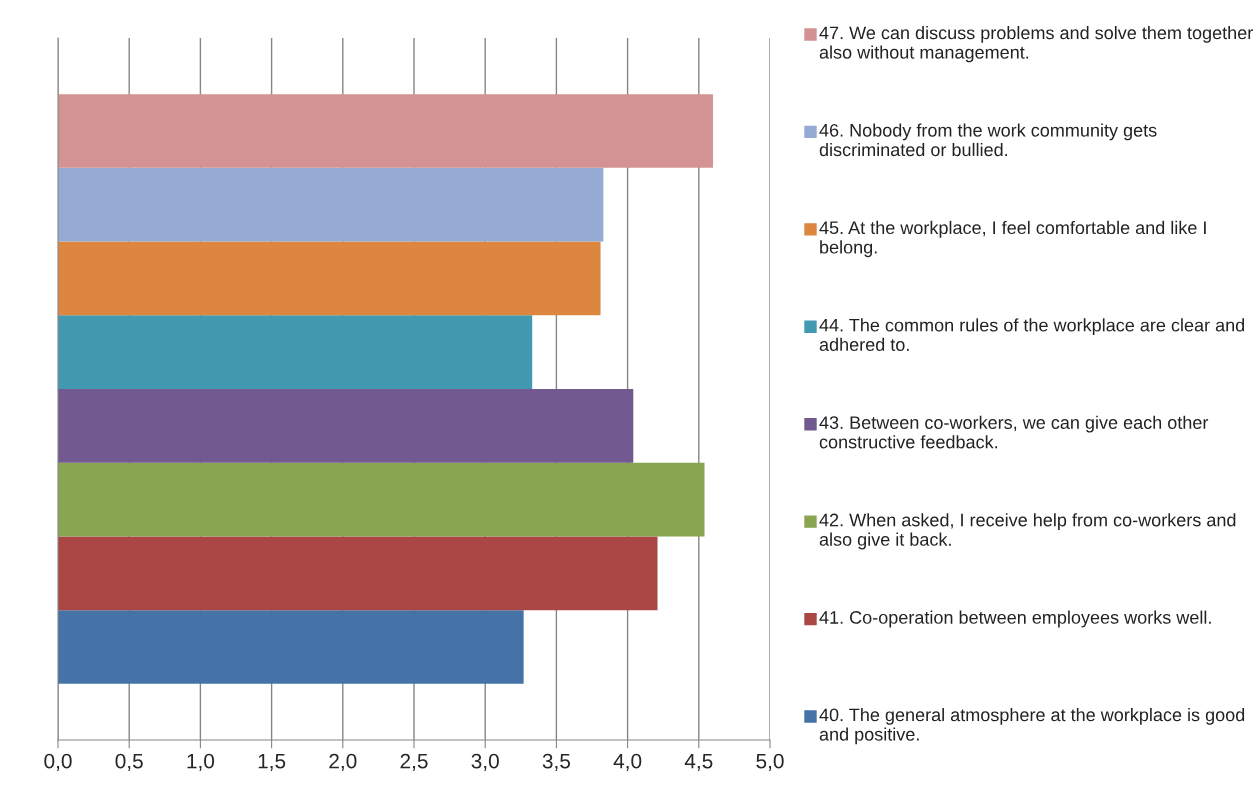  I want to click on x-tick-label: 5,0, so click(770, 762).